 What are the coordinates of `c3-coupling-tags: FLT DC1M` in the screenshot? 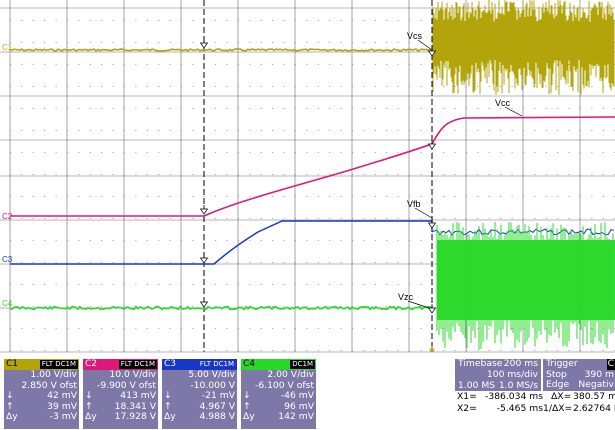 It's located at (216, 364).